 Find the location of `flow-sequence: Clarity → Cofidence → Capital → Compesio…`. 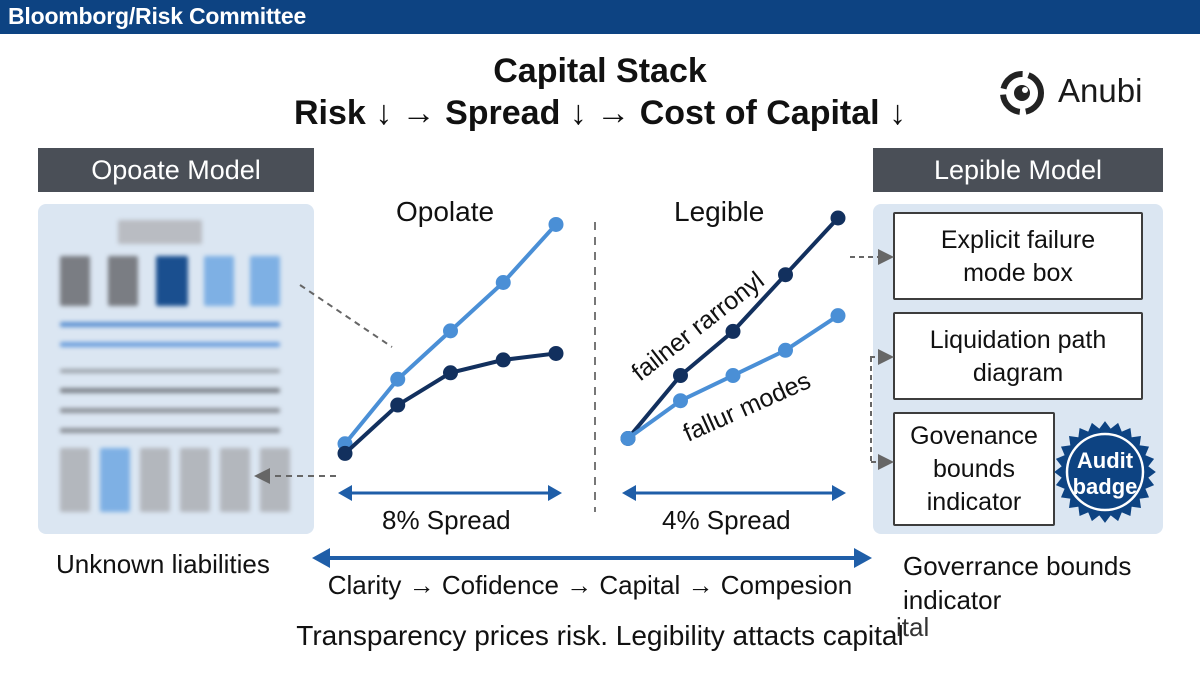

flow-sequence: Clarity → Cofidence → Capital → Compesio… is located at coordinates (590, 585).